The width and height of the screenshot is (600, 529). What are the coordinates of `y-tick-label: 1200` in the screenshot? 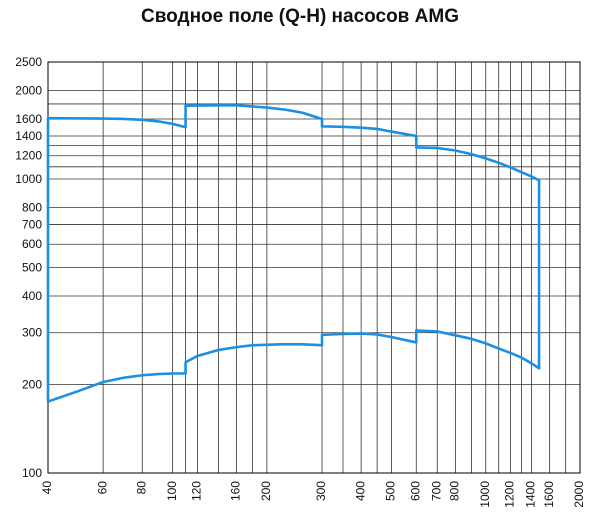 It's located at (28, 156).